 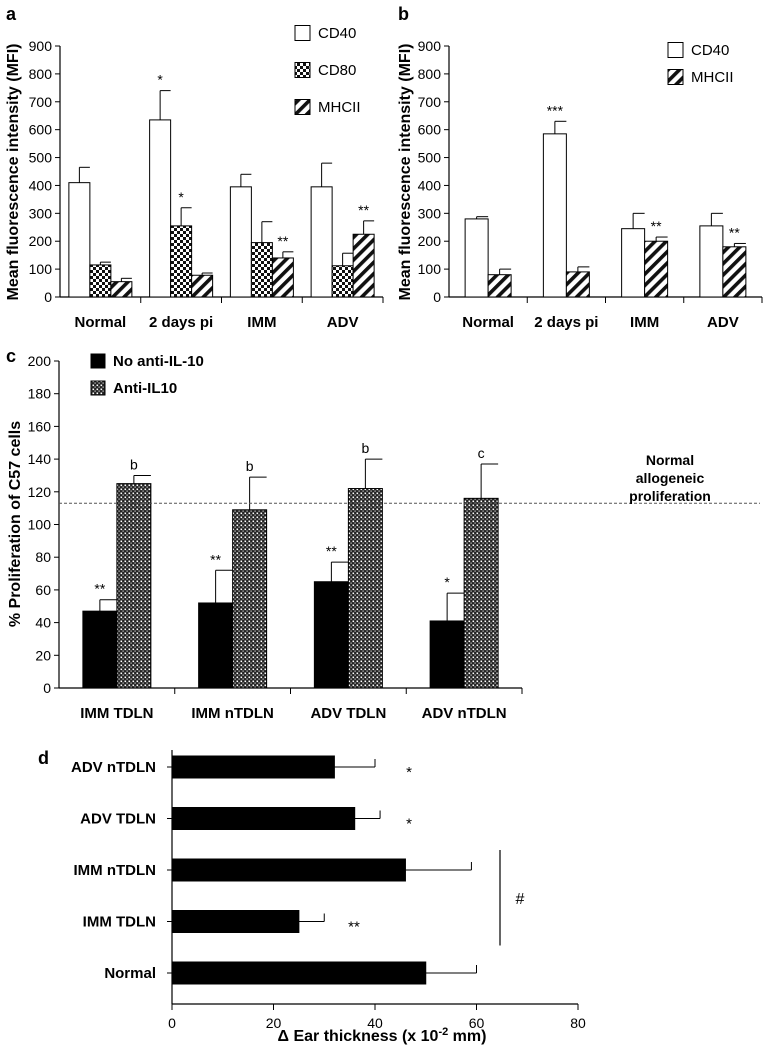 I want to click on legend-item: CD40, so click(x=325, y=33).